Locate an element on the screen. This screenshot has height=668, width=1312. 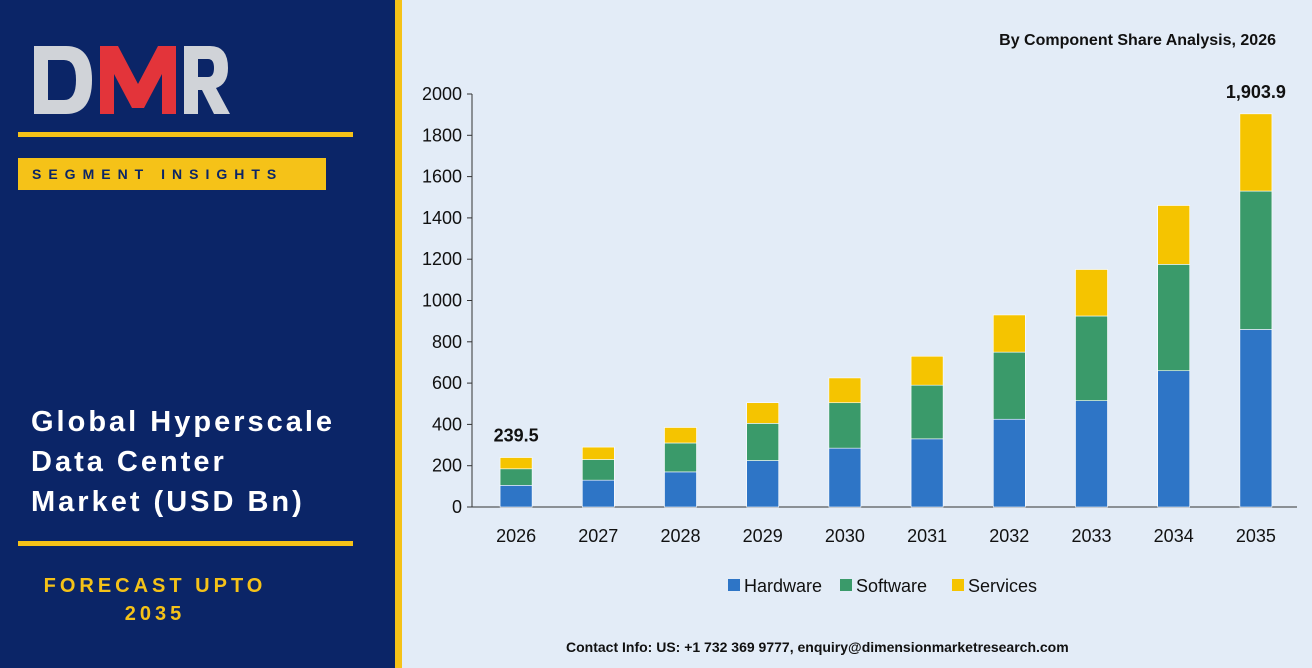
x-tick-label: 2031 is located at coordinates (927, 536).